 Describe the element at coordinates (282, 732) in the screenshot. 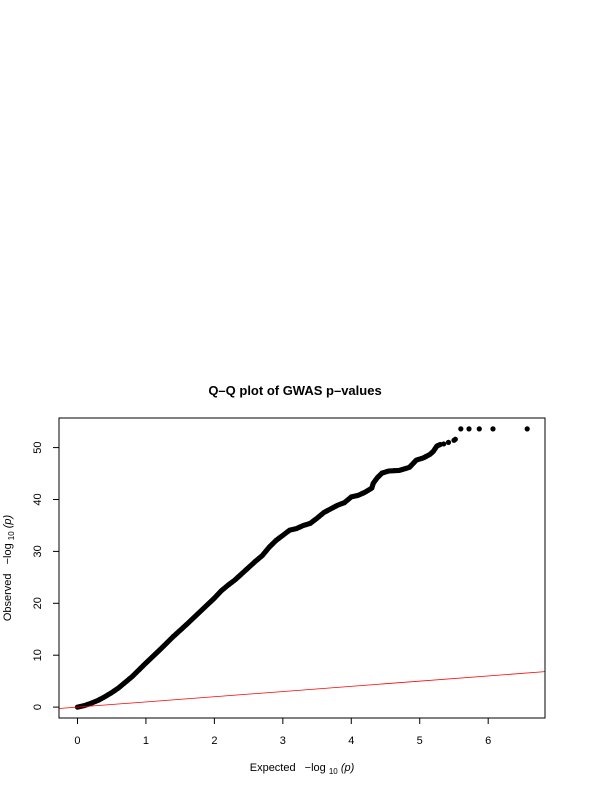

I see `x-axis: 0 1 2 3 4 5 6` at that location.